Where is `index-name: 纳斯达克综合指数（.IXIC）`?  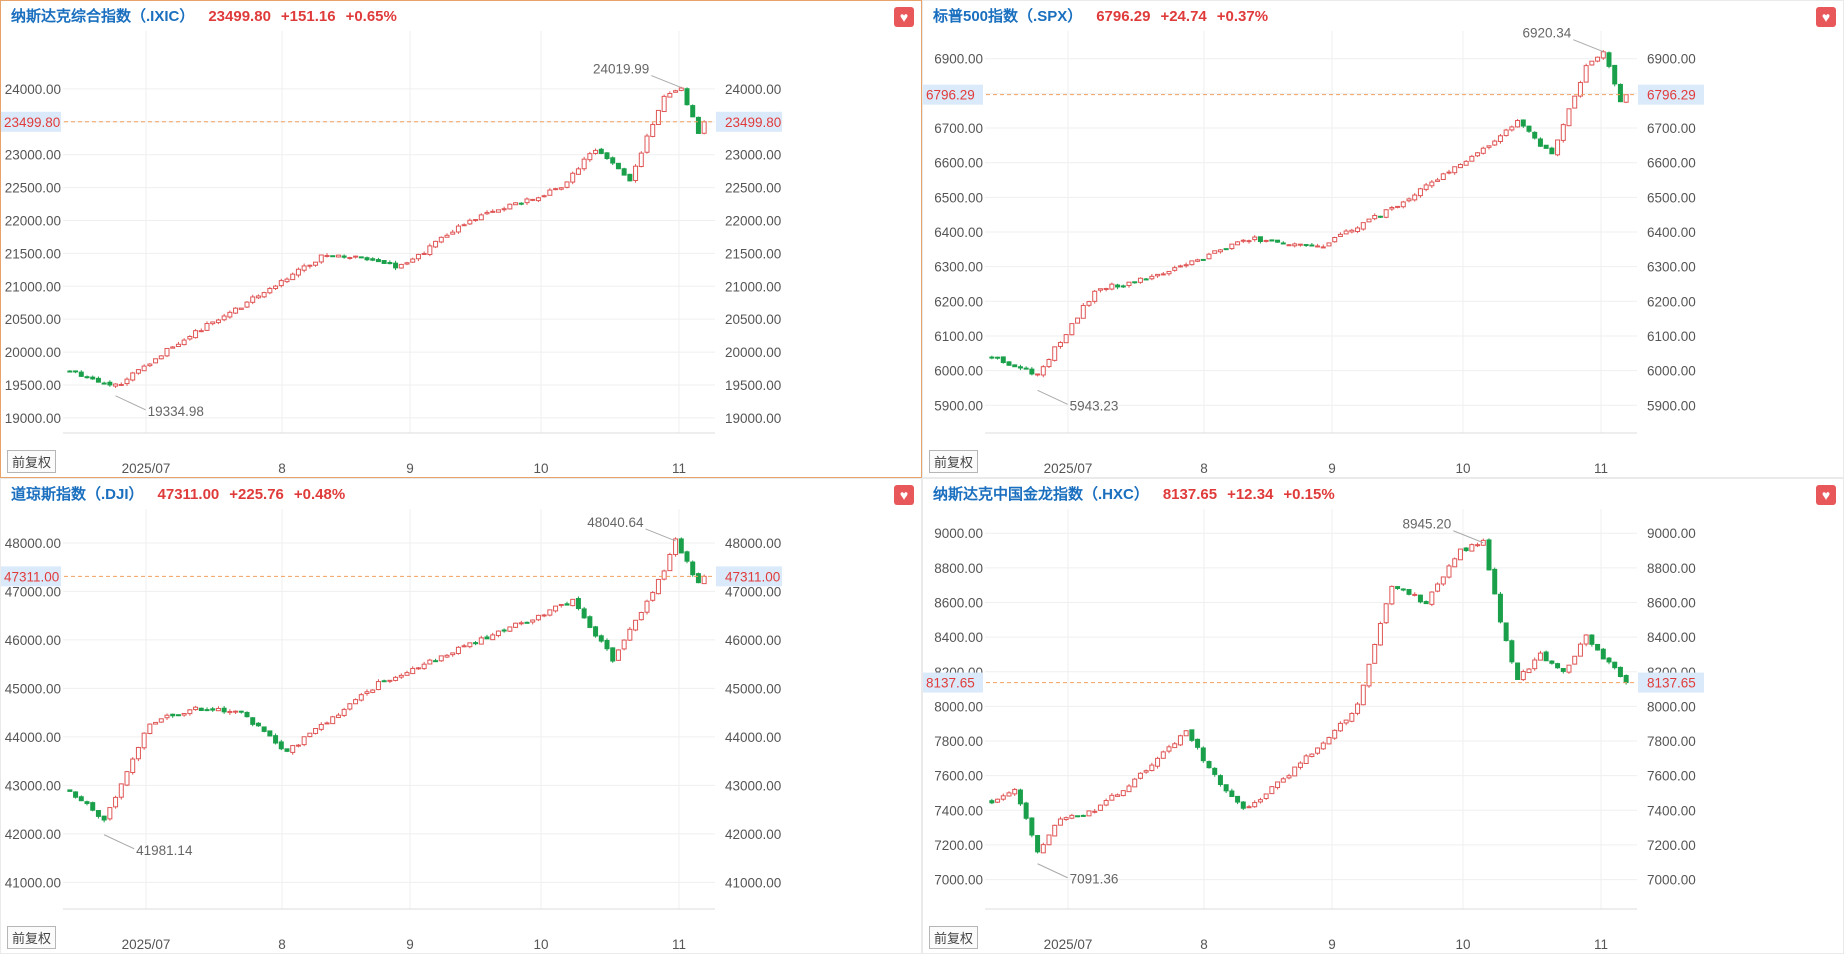
index-name: 纳斯达克综合指数（.IXIC） is located at coordinates (103, 16).